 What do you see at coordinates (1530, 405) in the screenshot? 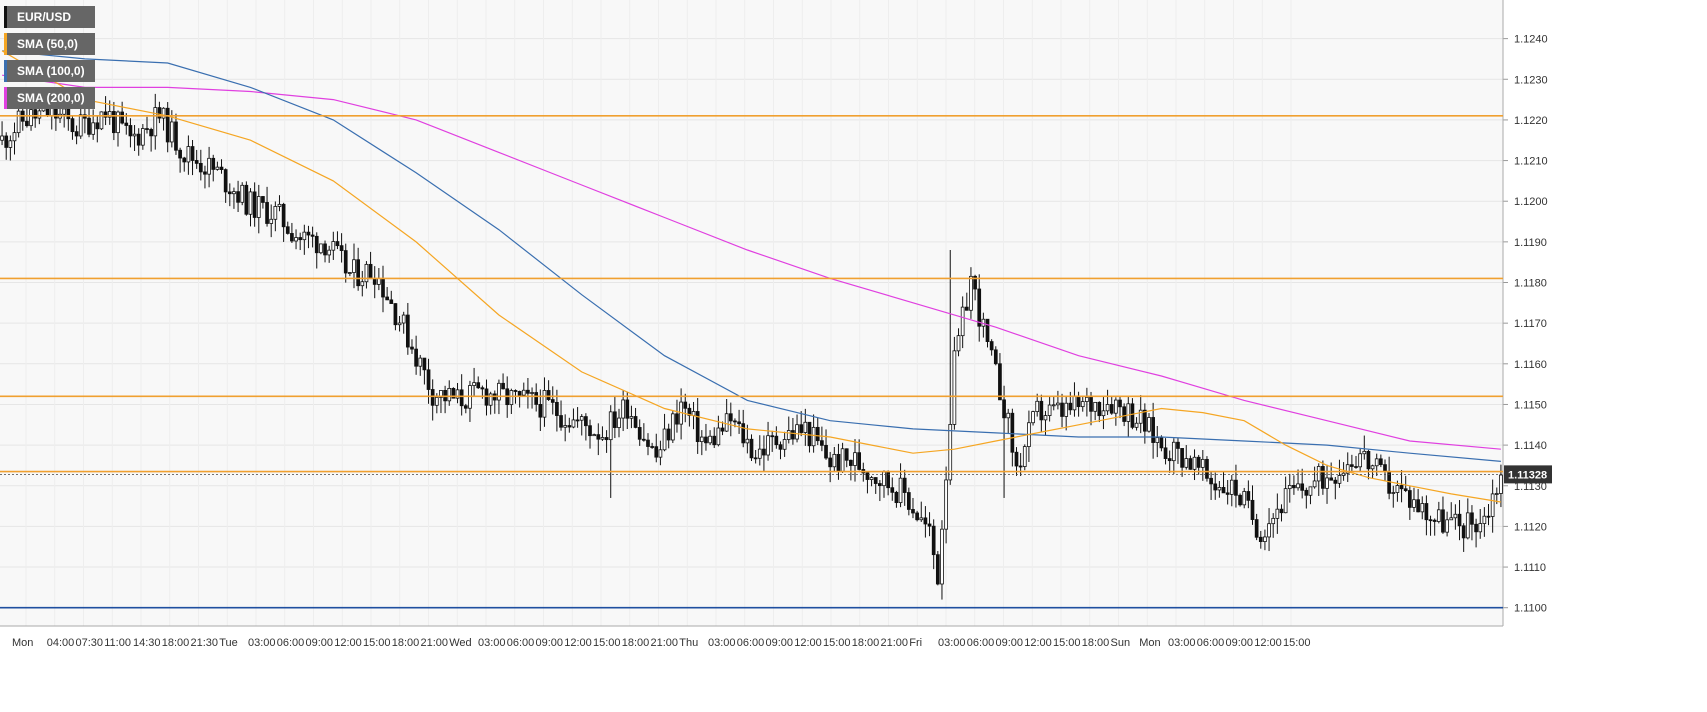
I see `y-tick-label: 1.1150` at bounding box center [1530, 405].